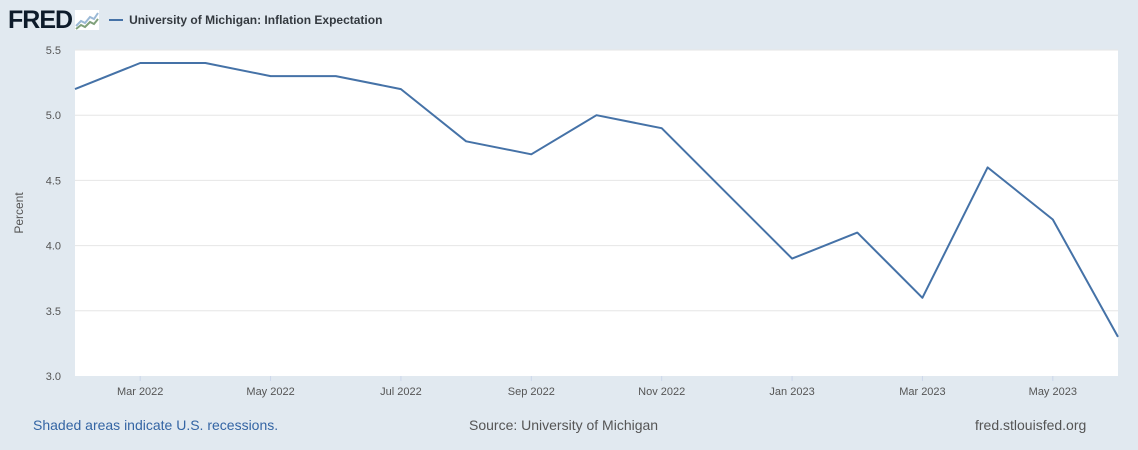  Describe the element at coordinates (53, 377) in the screenshot. I see `y-tick-label: 3.0` at that location.